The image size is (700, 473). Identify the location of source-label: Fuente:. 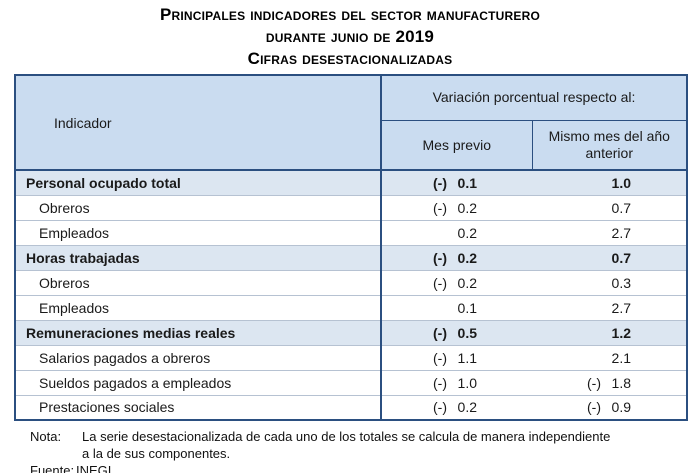
(52, 468).